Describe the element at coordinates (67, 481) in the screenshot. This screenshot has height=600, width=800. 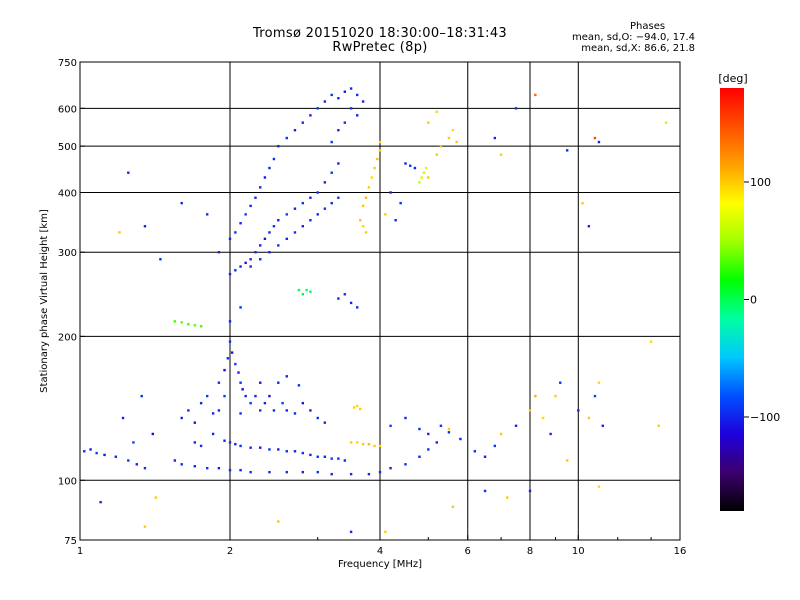
I see `y-tick-label: 100` at that location.